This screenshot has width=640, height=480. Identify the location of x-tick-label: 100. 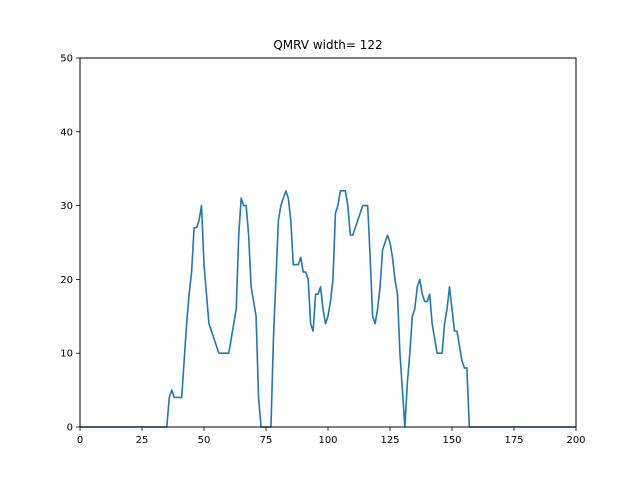
(327, 440).